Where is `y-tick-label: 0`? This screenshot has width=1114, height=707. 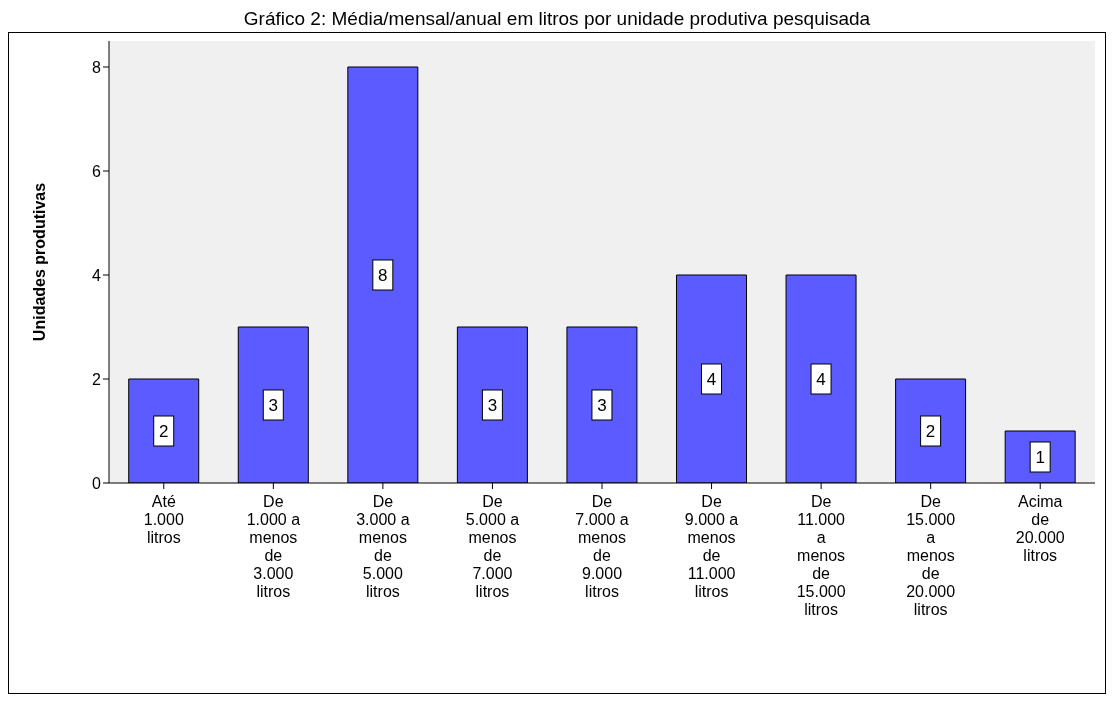
y-tick-label: 0 is located at coordinates (97, 483).